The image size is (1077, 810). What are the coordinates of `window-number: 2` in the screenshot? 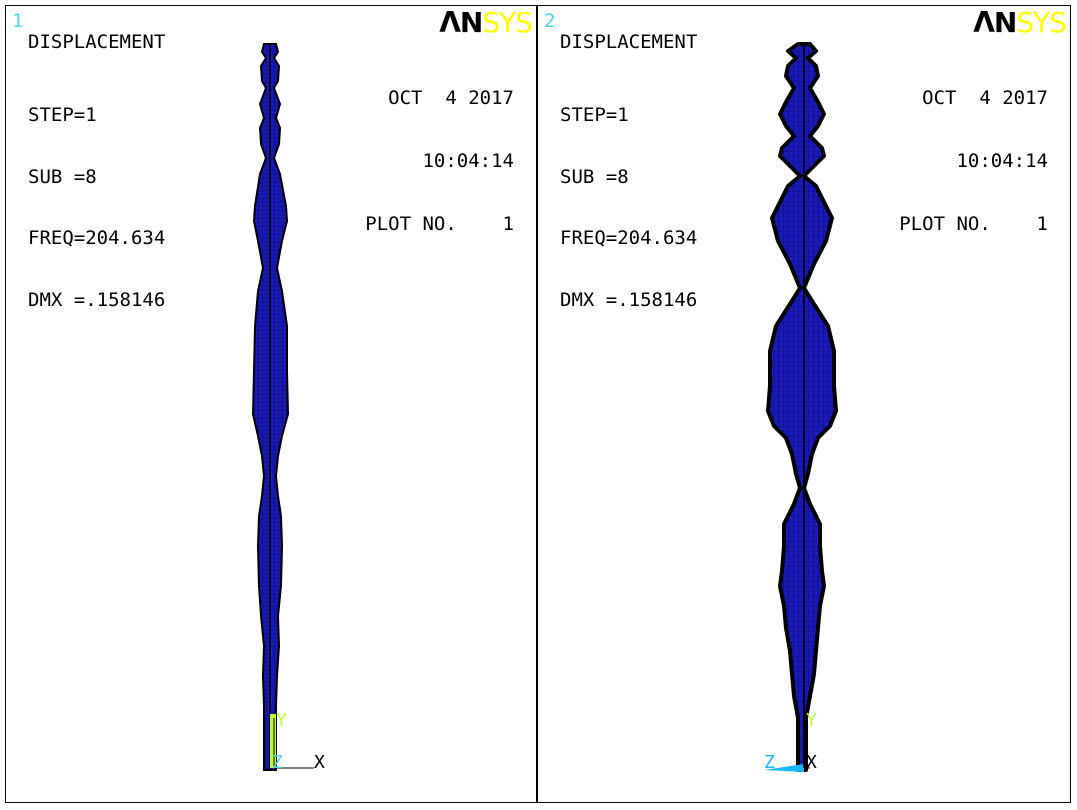 It's located at (550, 21).